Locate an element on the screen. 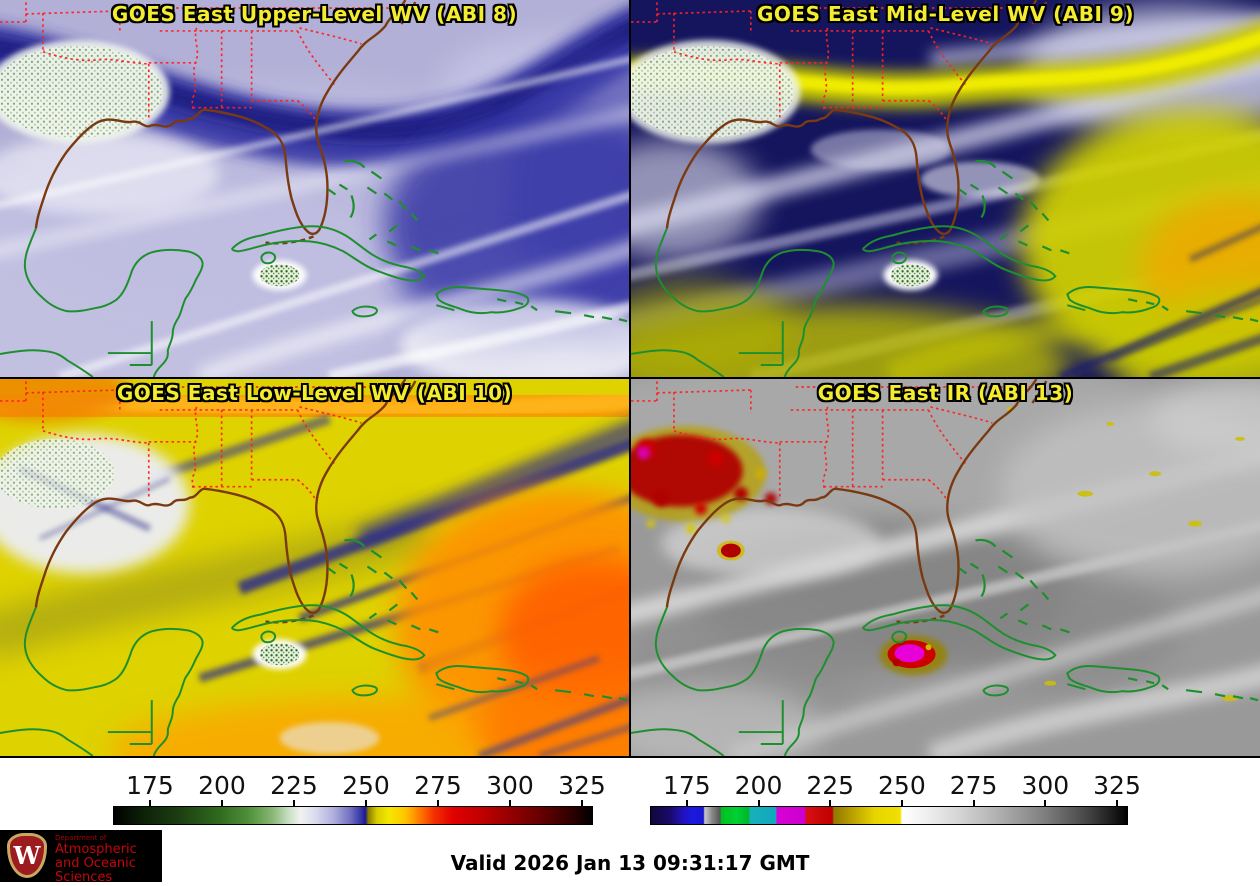 Image resolution: width=1260 pixels, height=886 pixels. ir-tick-label-300: 300 is located at coordinates (1045, 785).